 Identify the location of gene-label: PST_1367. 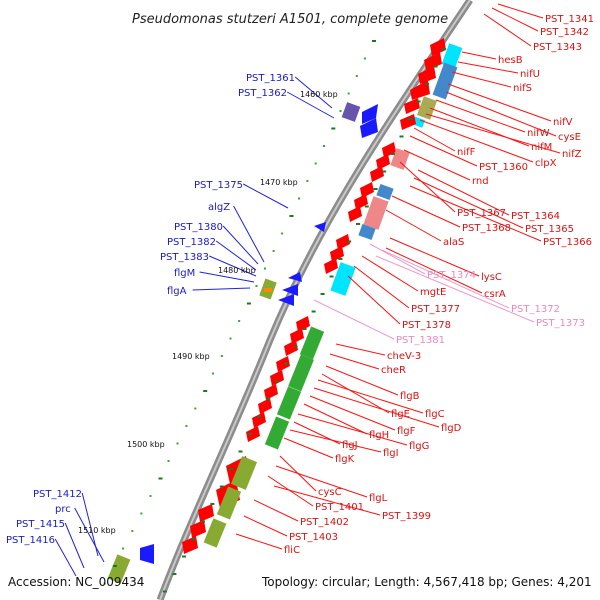
(481, 213).